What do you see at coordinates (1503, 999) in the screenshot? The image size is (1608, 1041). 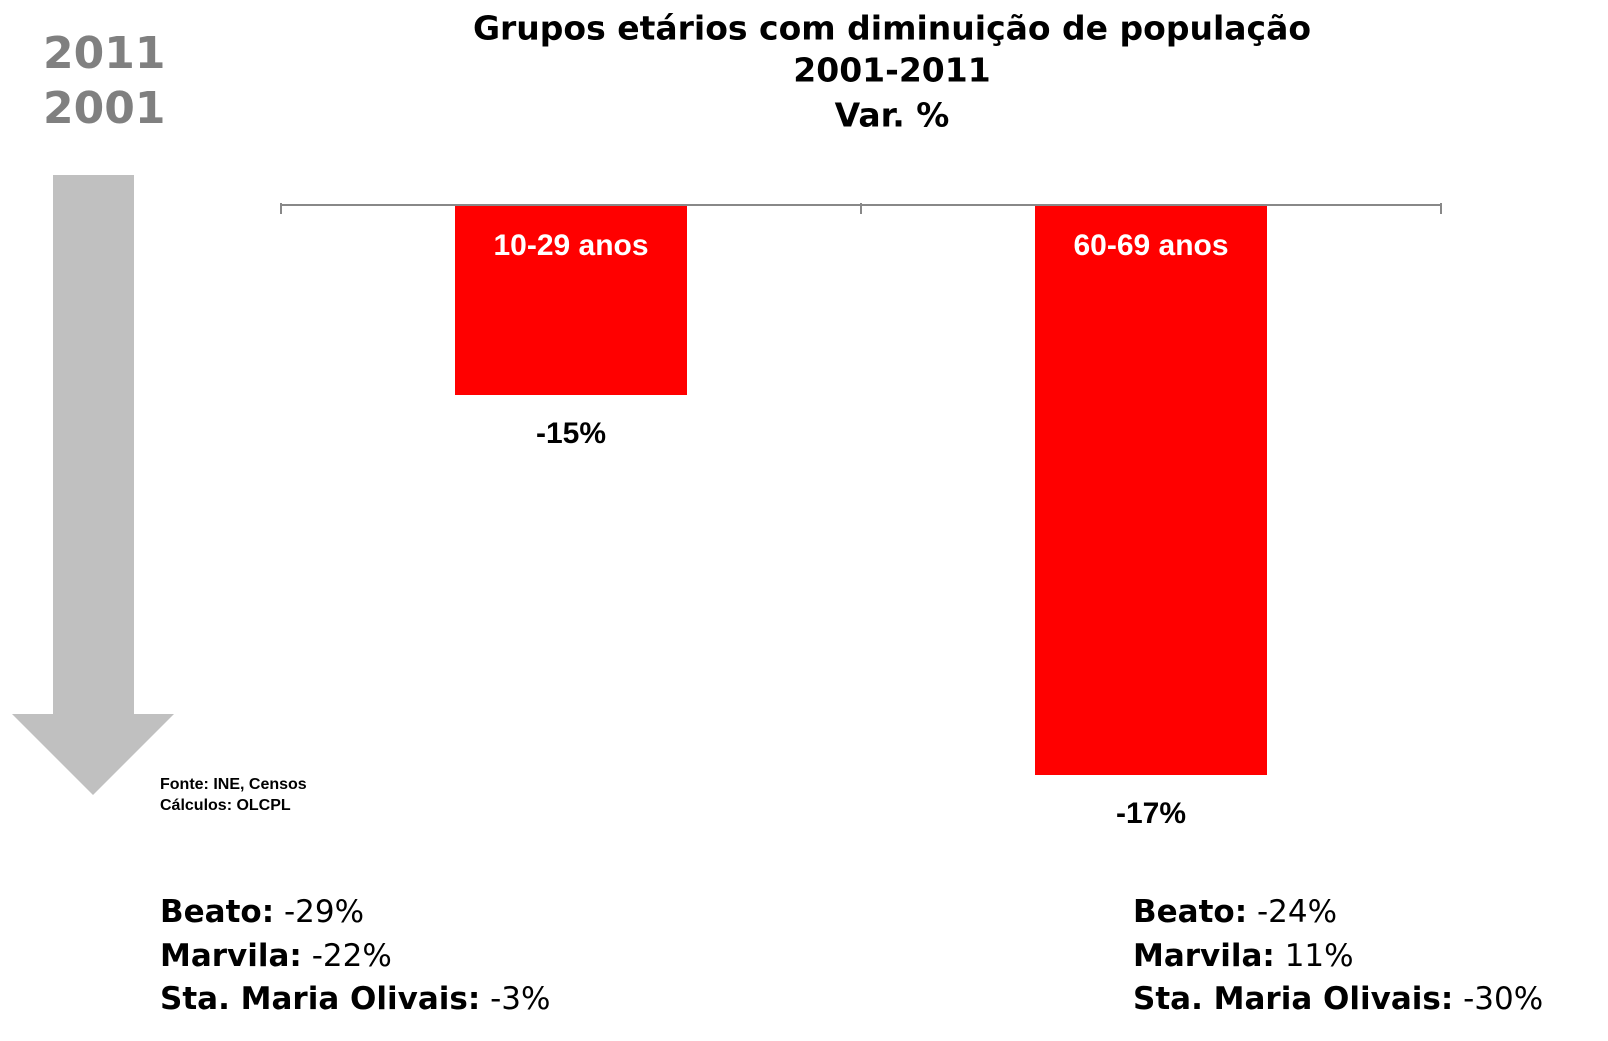 I see `note-value: -30%` at bounding box center [1503, 999].